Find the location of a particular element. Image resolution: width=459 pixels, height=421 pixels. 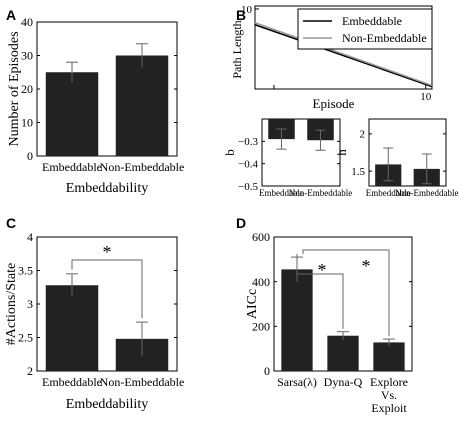

chart-c-significance-bracket is located at coordinates (107, 289).